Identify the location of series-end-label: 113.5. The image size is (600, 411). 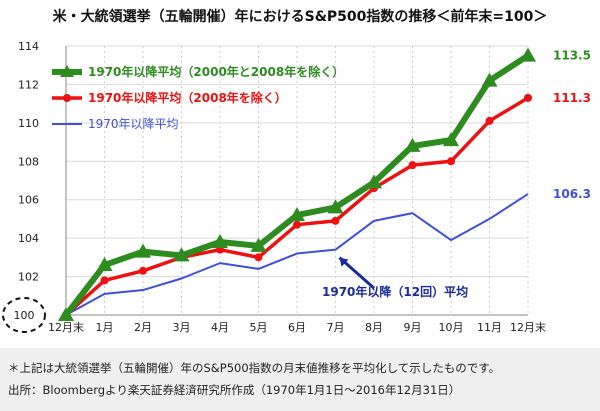
(572, 56).